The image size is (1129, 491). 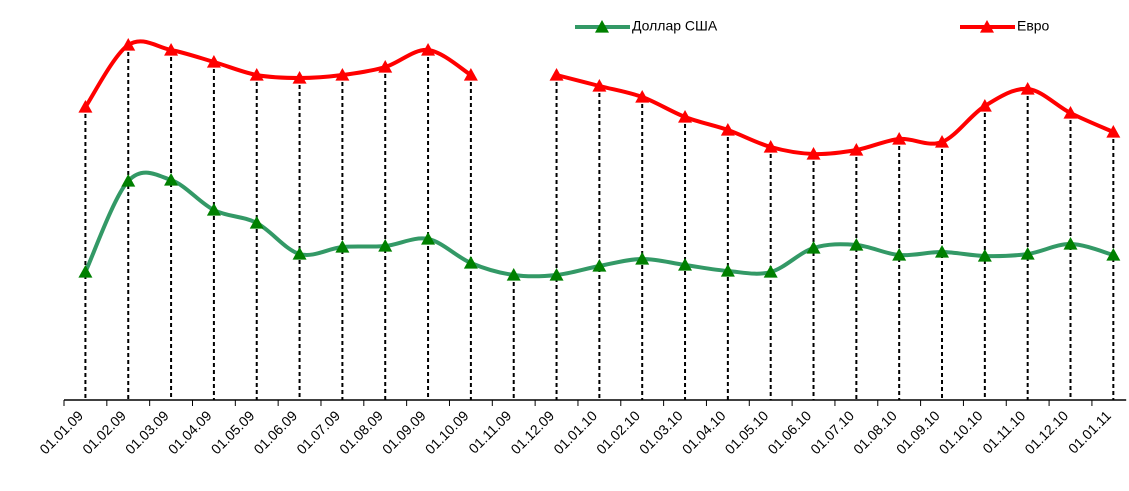 I want to click on x-tick-label: 01.04.09, so click(x=190, y=432).